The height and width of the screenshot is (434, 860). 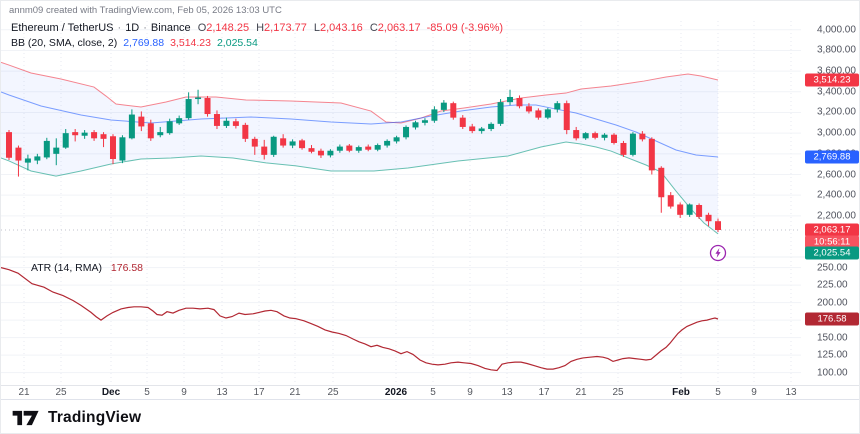 I want to click on atr-axis-label: 200.00, so click(x=832, y=303).